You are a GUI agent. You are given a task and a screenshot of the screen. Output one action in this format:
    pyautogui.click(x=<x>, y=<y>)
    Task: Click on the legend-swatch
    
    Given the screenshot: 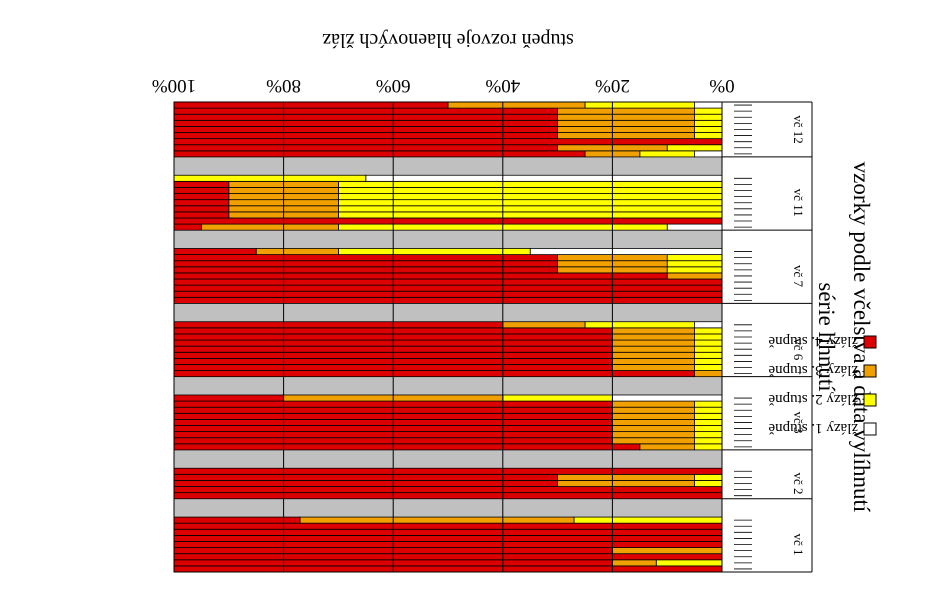 What is the action you would take?
    pyautogui.click(x=870, y=371)
    